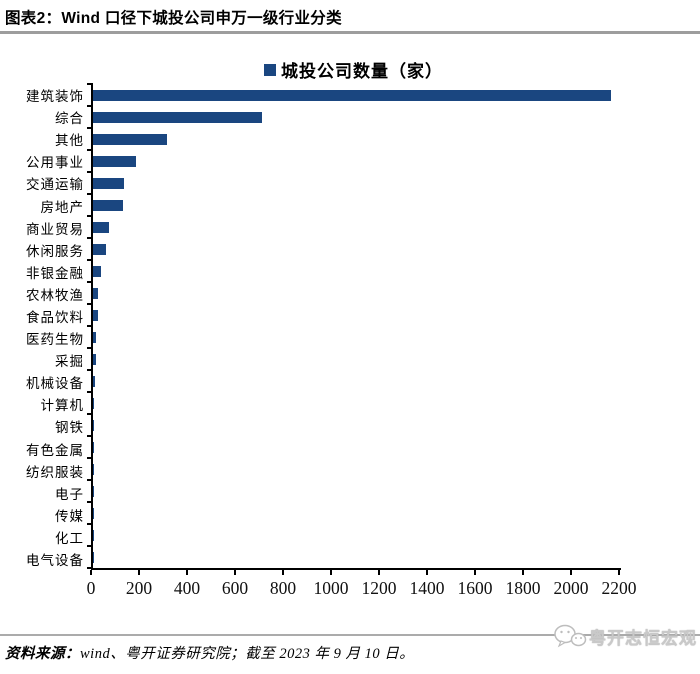 This screenshot has height=674, width=700. I want to click on x-axis-tick-label: 600, so click(235, 588).